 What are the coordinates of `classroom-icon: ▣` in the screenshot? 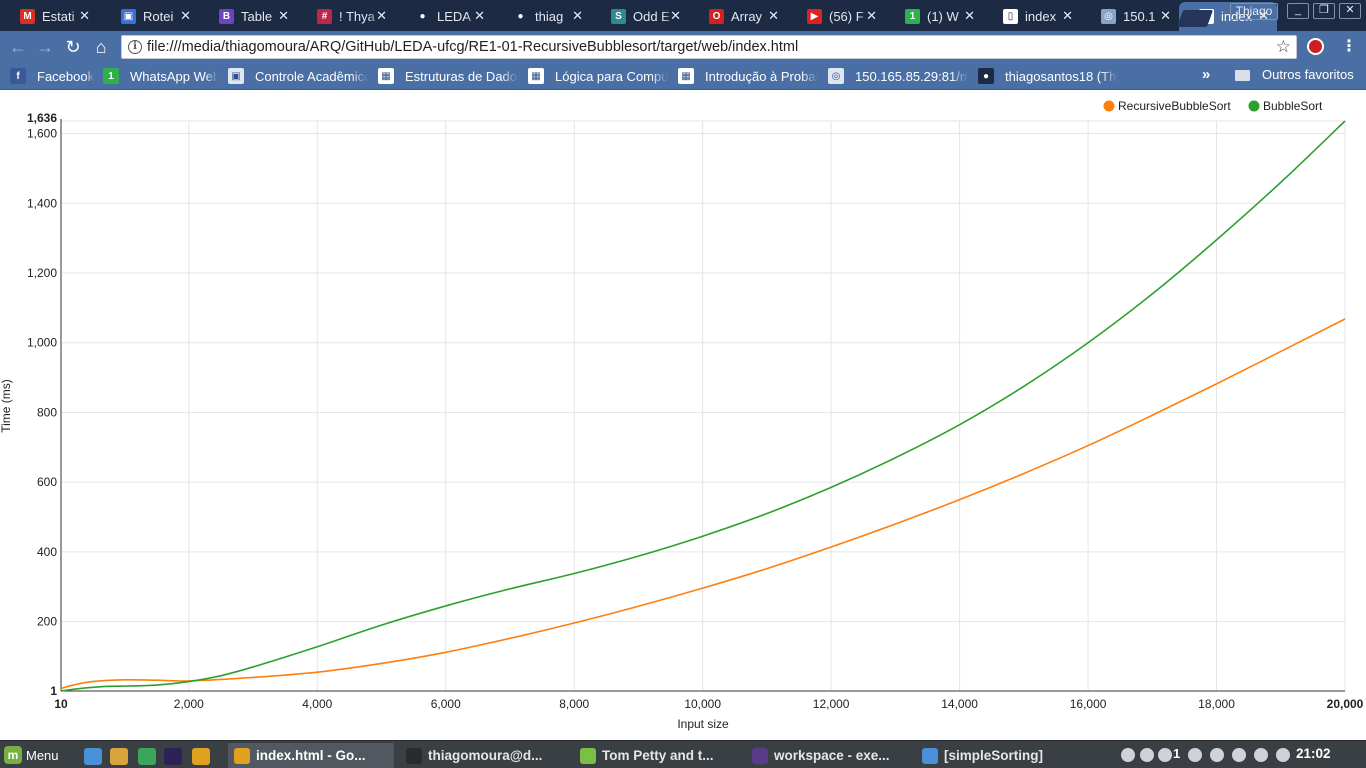 It's located at (128, 16).